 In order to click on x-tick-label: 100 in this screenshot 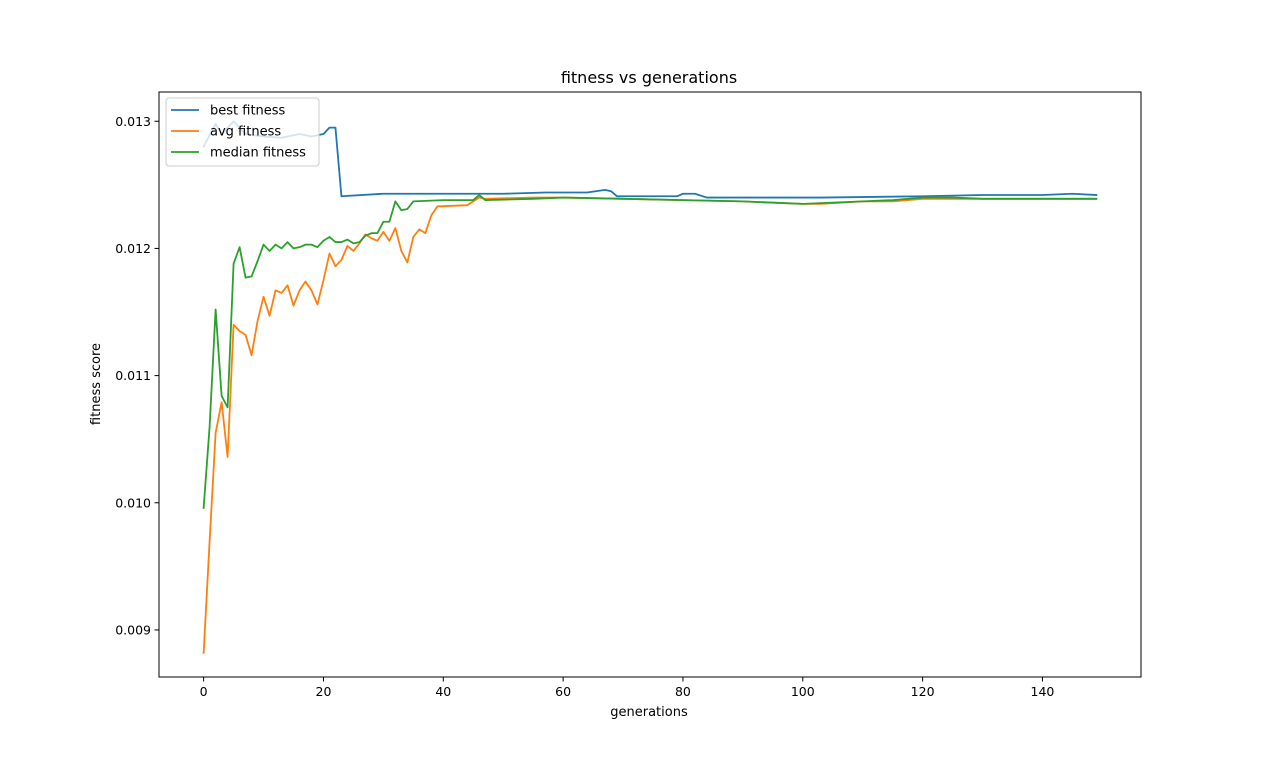, I will do `click(803, 691)`.